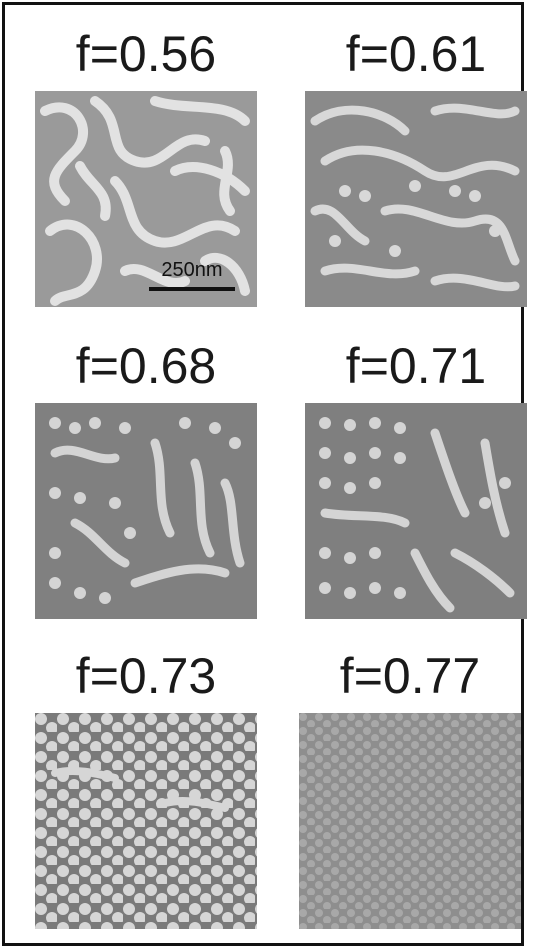 The width and height of the screenshot is (534, 952). What do you see at coordinates (416, 54) in the screenshot?
I see `panel-label: f=0.61` at bounding box center [416, 54].